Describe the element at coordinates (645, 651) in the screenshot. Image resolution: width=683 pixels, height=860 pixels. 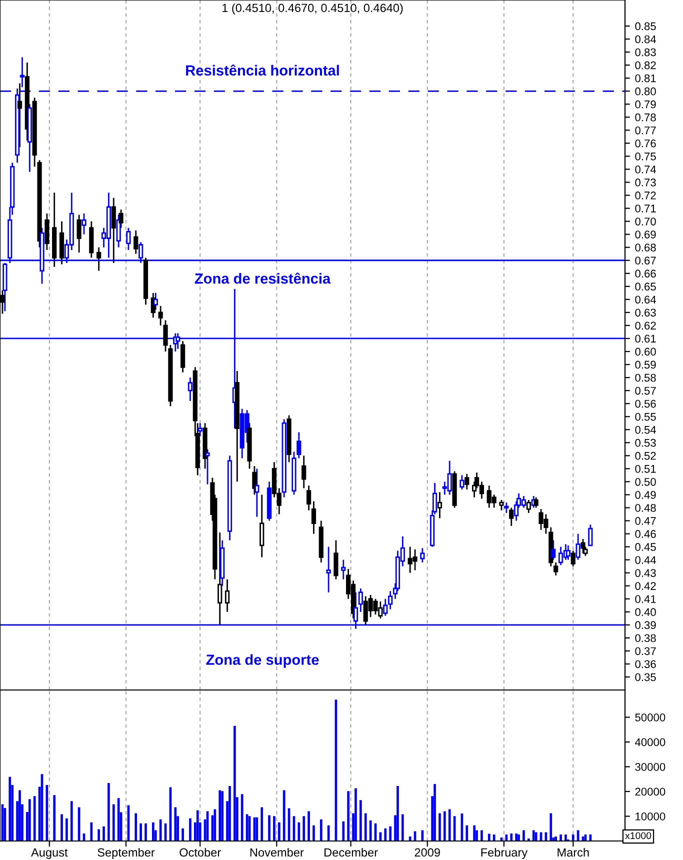
I see `y-tick-label: 0.37` at that location.